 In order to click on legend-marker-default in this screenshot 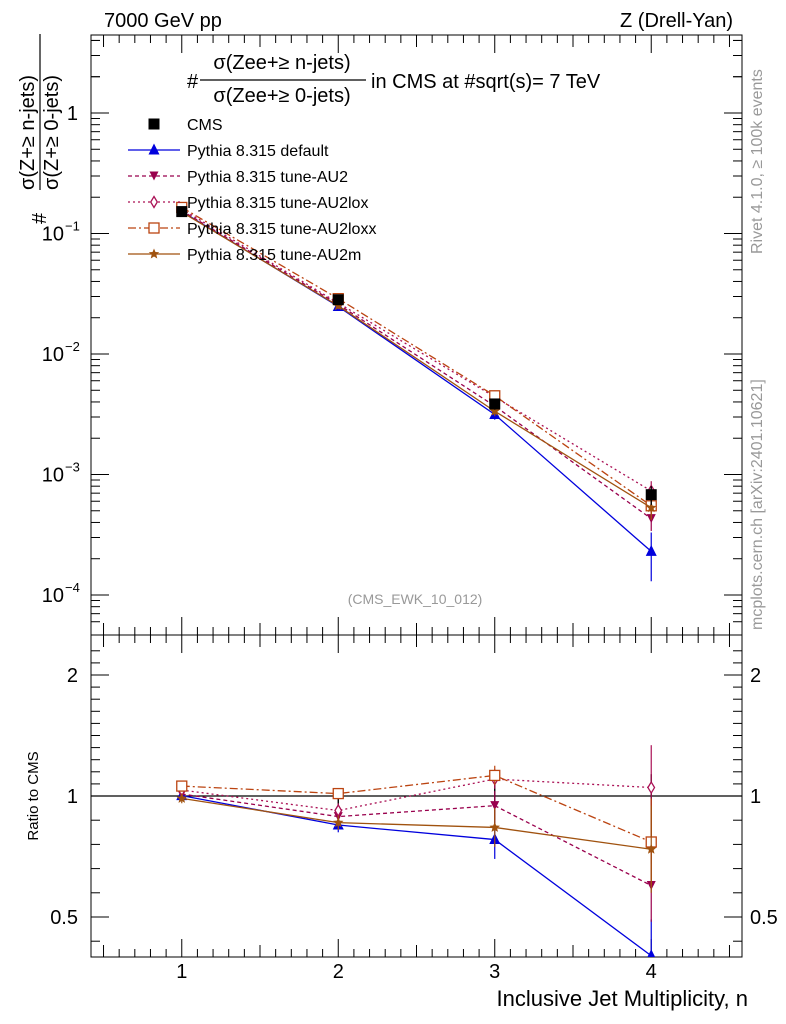, I will do `click(154, 149)`.